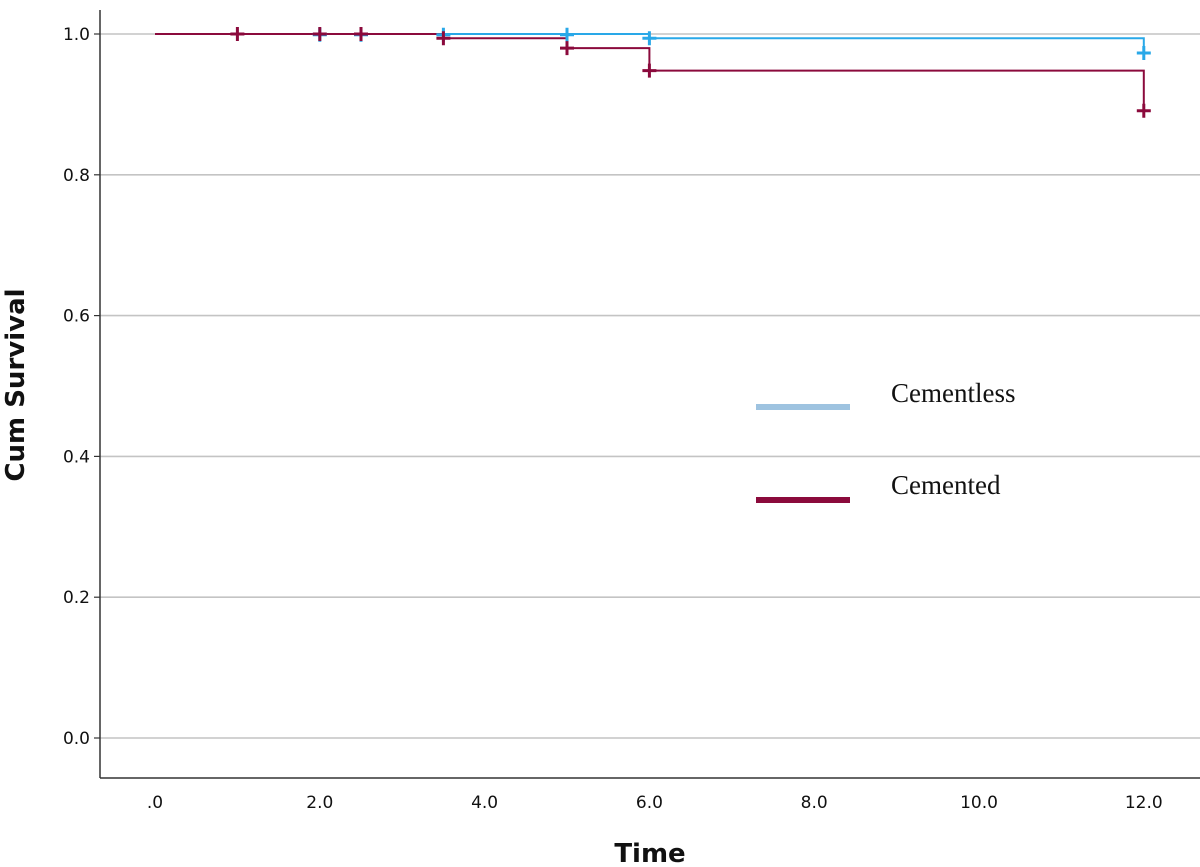  Describe the element at coordinates (885, 440) in the screenshot. I see `legend: Cementless Cemented` at that location.